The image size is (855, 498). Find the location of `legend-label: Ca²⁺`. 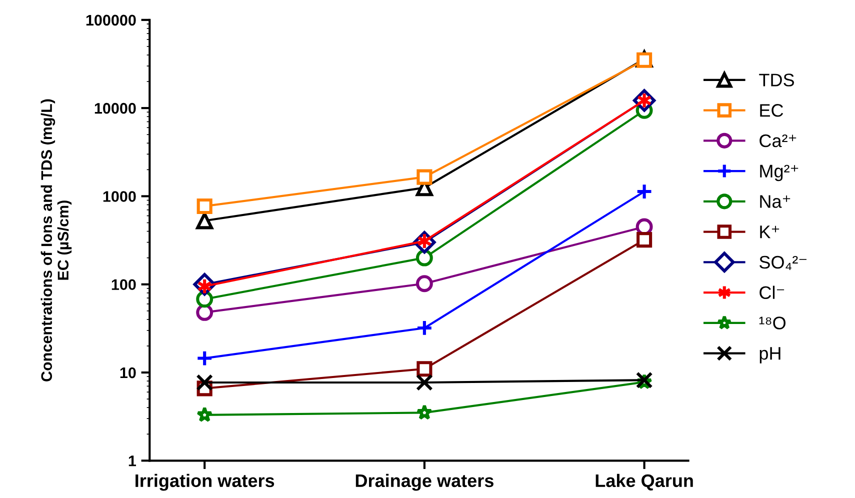

legend-label: Ca²⁺ is located at coordinates (778, 141).